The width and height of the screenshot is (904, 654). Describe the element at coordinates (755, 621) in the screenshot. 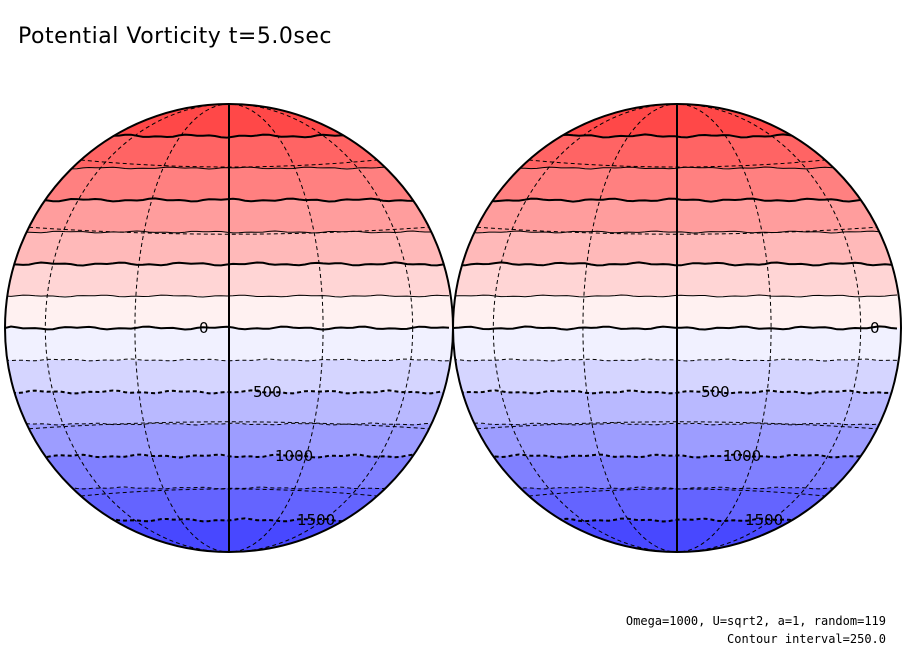

I see `parameters-text: Omega=1000, U=sqrt2, a=1, random=119` at that location.